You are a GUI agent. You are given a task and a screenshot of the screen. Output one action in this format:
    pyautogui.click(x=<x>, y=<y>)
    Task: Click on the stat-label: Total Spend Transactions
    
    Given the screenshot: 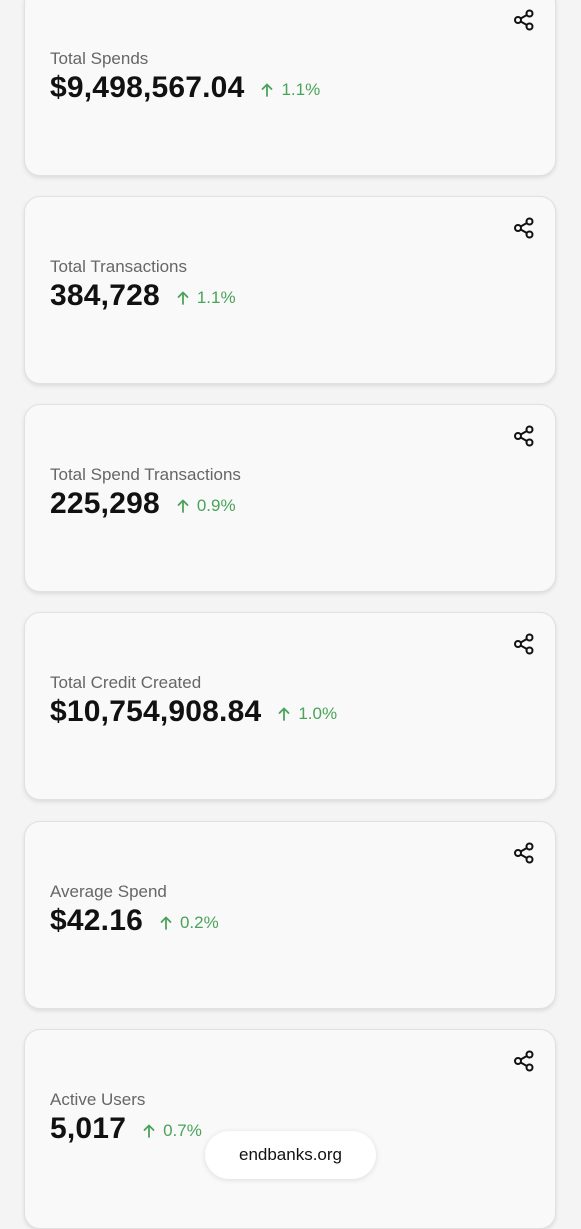 What is the action you would take?
    pyautogui.click(x=145, y=474)
    